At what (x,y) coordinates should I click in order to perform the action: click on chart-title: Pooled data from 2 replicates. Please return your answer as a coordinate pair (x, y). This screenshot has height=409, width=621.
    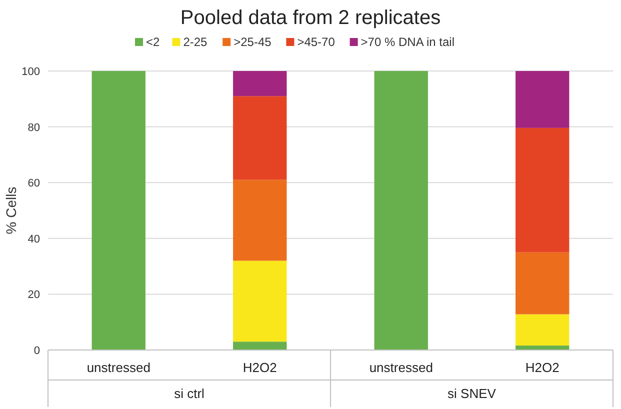
    Looking at the image, I should click on (310, 18).